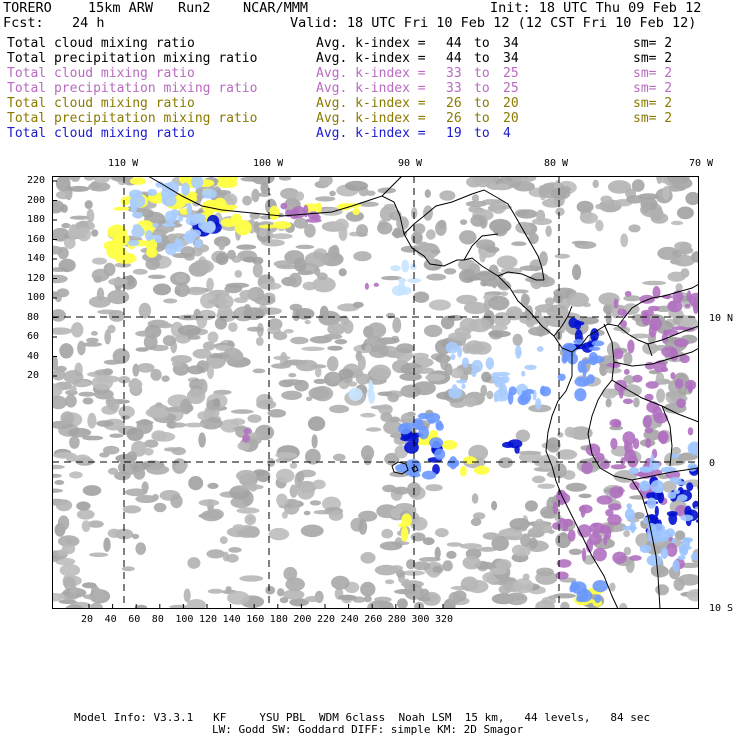 The height and width of the screenshot is (740, 740). Describe the element at coordinates (231, 619) in the screenshot. I see `x-tick-label: 140` at that location.